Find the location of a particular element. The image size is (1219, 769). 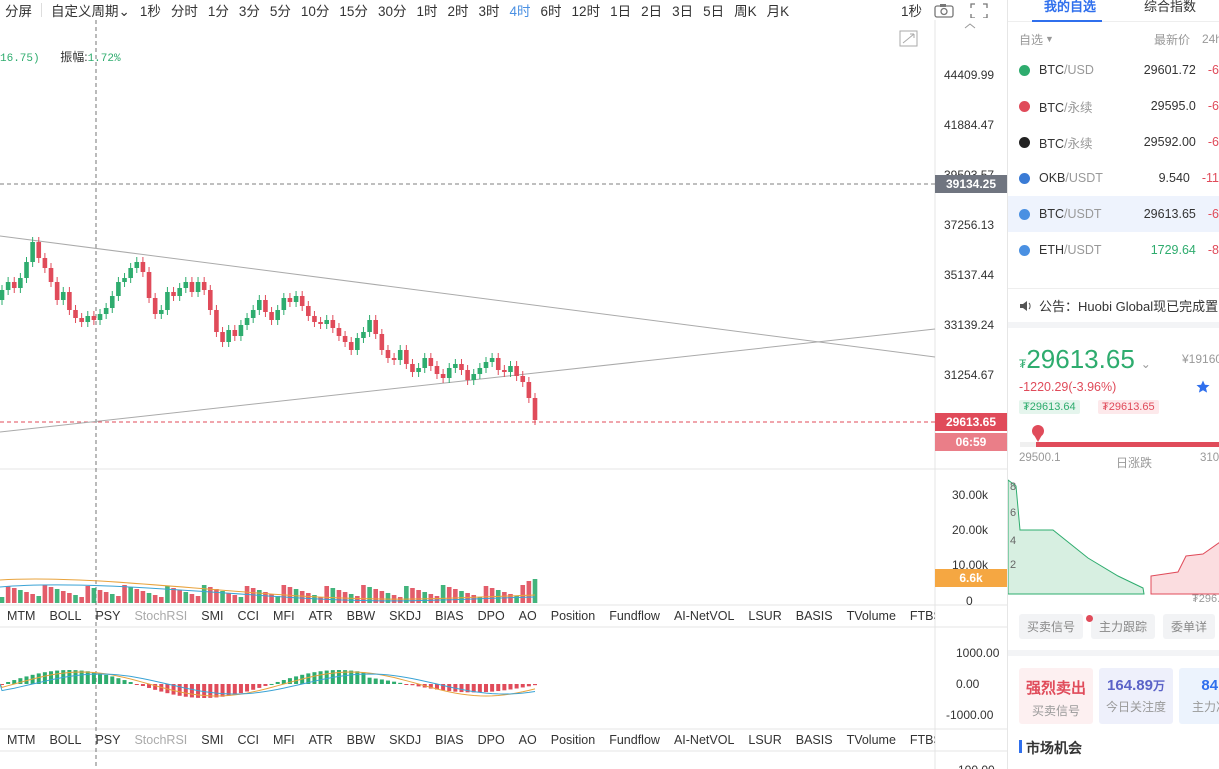

period-16: 3日 is located at coordinates (683, 11).